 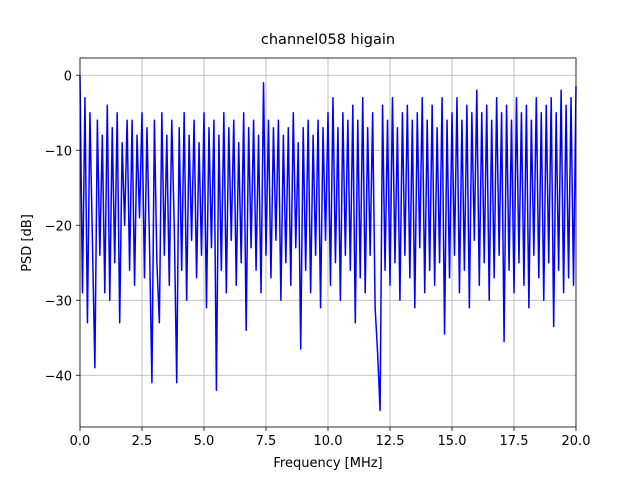 I want to click on x-axis-label: Frequency [MHz], so click(x=327, y=463).